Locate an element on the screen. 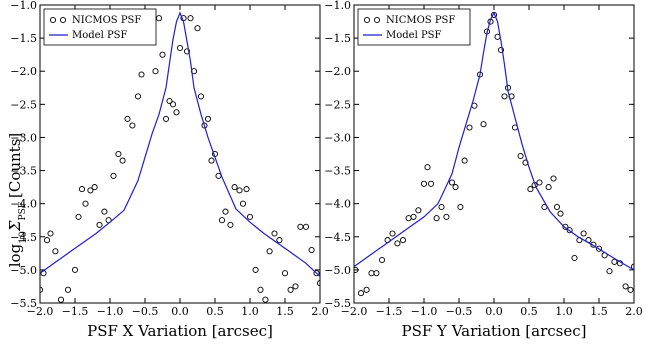 Image resolution: width=646 pixels, height=345 pixels. y-tick-label: −2.0 is located at coordinates (23, 71).